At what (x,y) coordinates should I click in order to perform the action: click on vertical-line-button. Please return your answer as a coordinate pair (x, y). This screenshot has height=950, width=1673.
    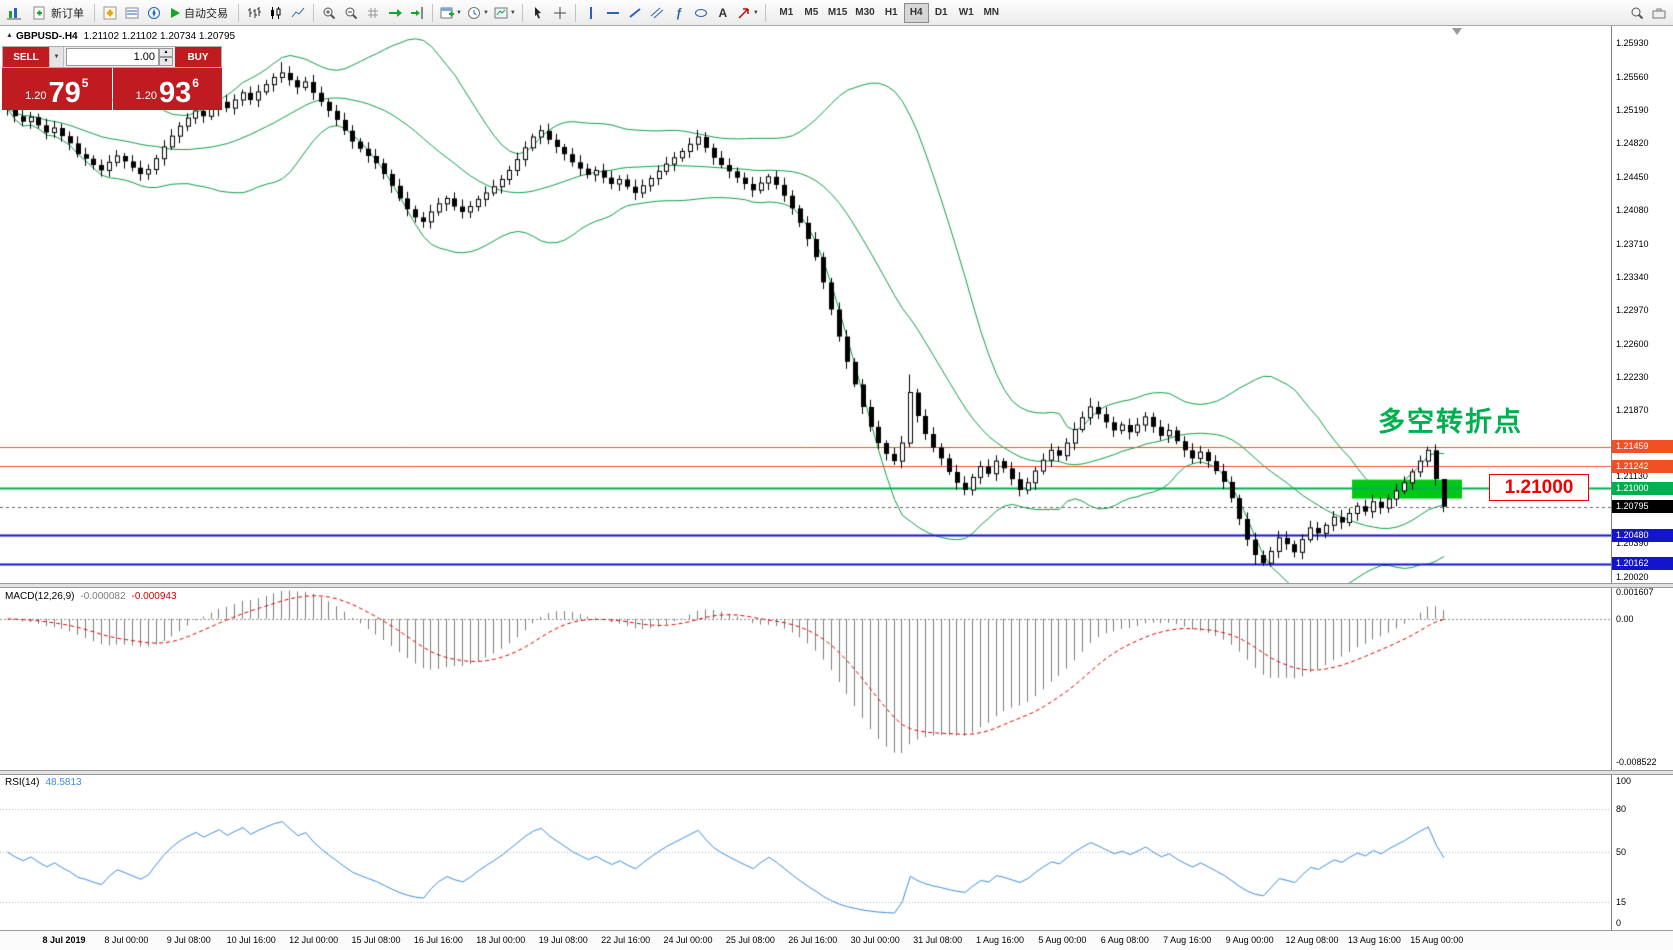
    Looking at the image, I should click on (591, 13).